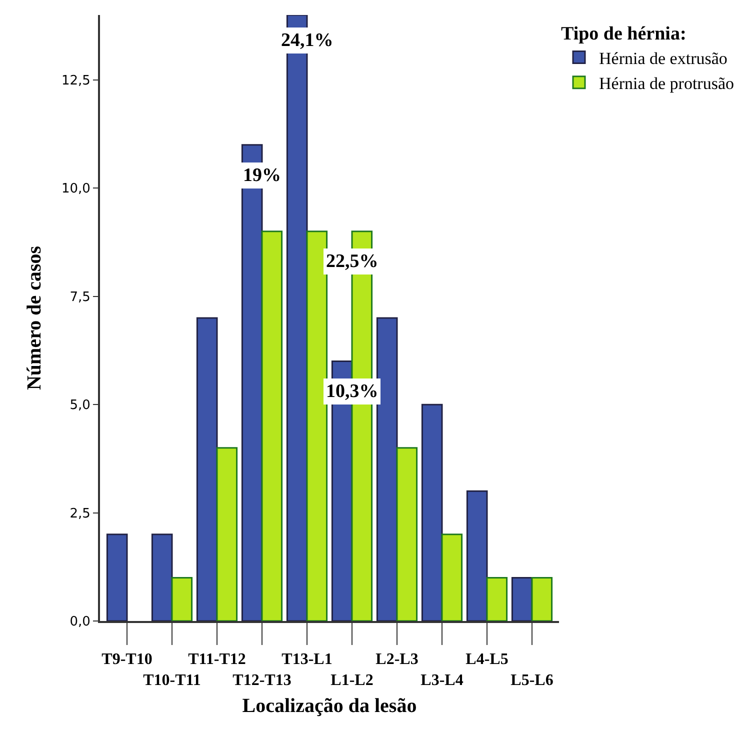  What do you see at coordinates (487, 659) in the screenshot?
I see `x-tick-label: L4-L5` at bounding box center [487, 659].